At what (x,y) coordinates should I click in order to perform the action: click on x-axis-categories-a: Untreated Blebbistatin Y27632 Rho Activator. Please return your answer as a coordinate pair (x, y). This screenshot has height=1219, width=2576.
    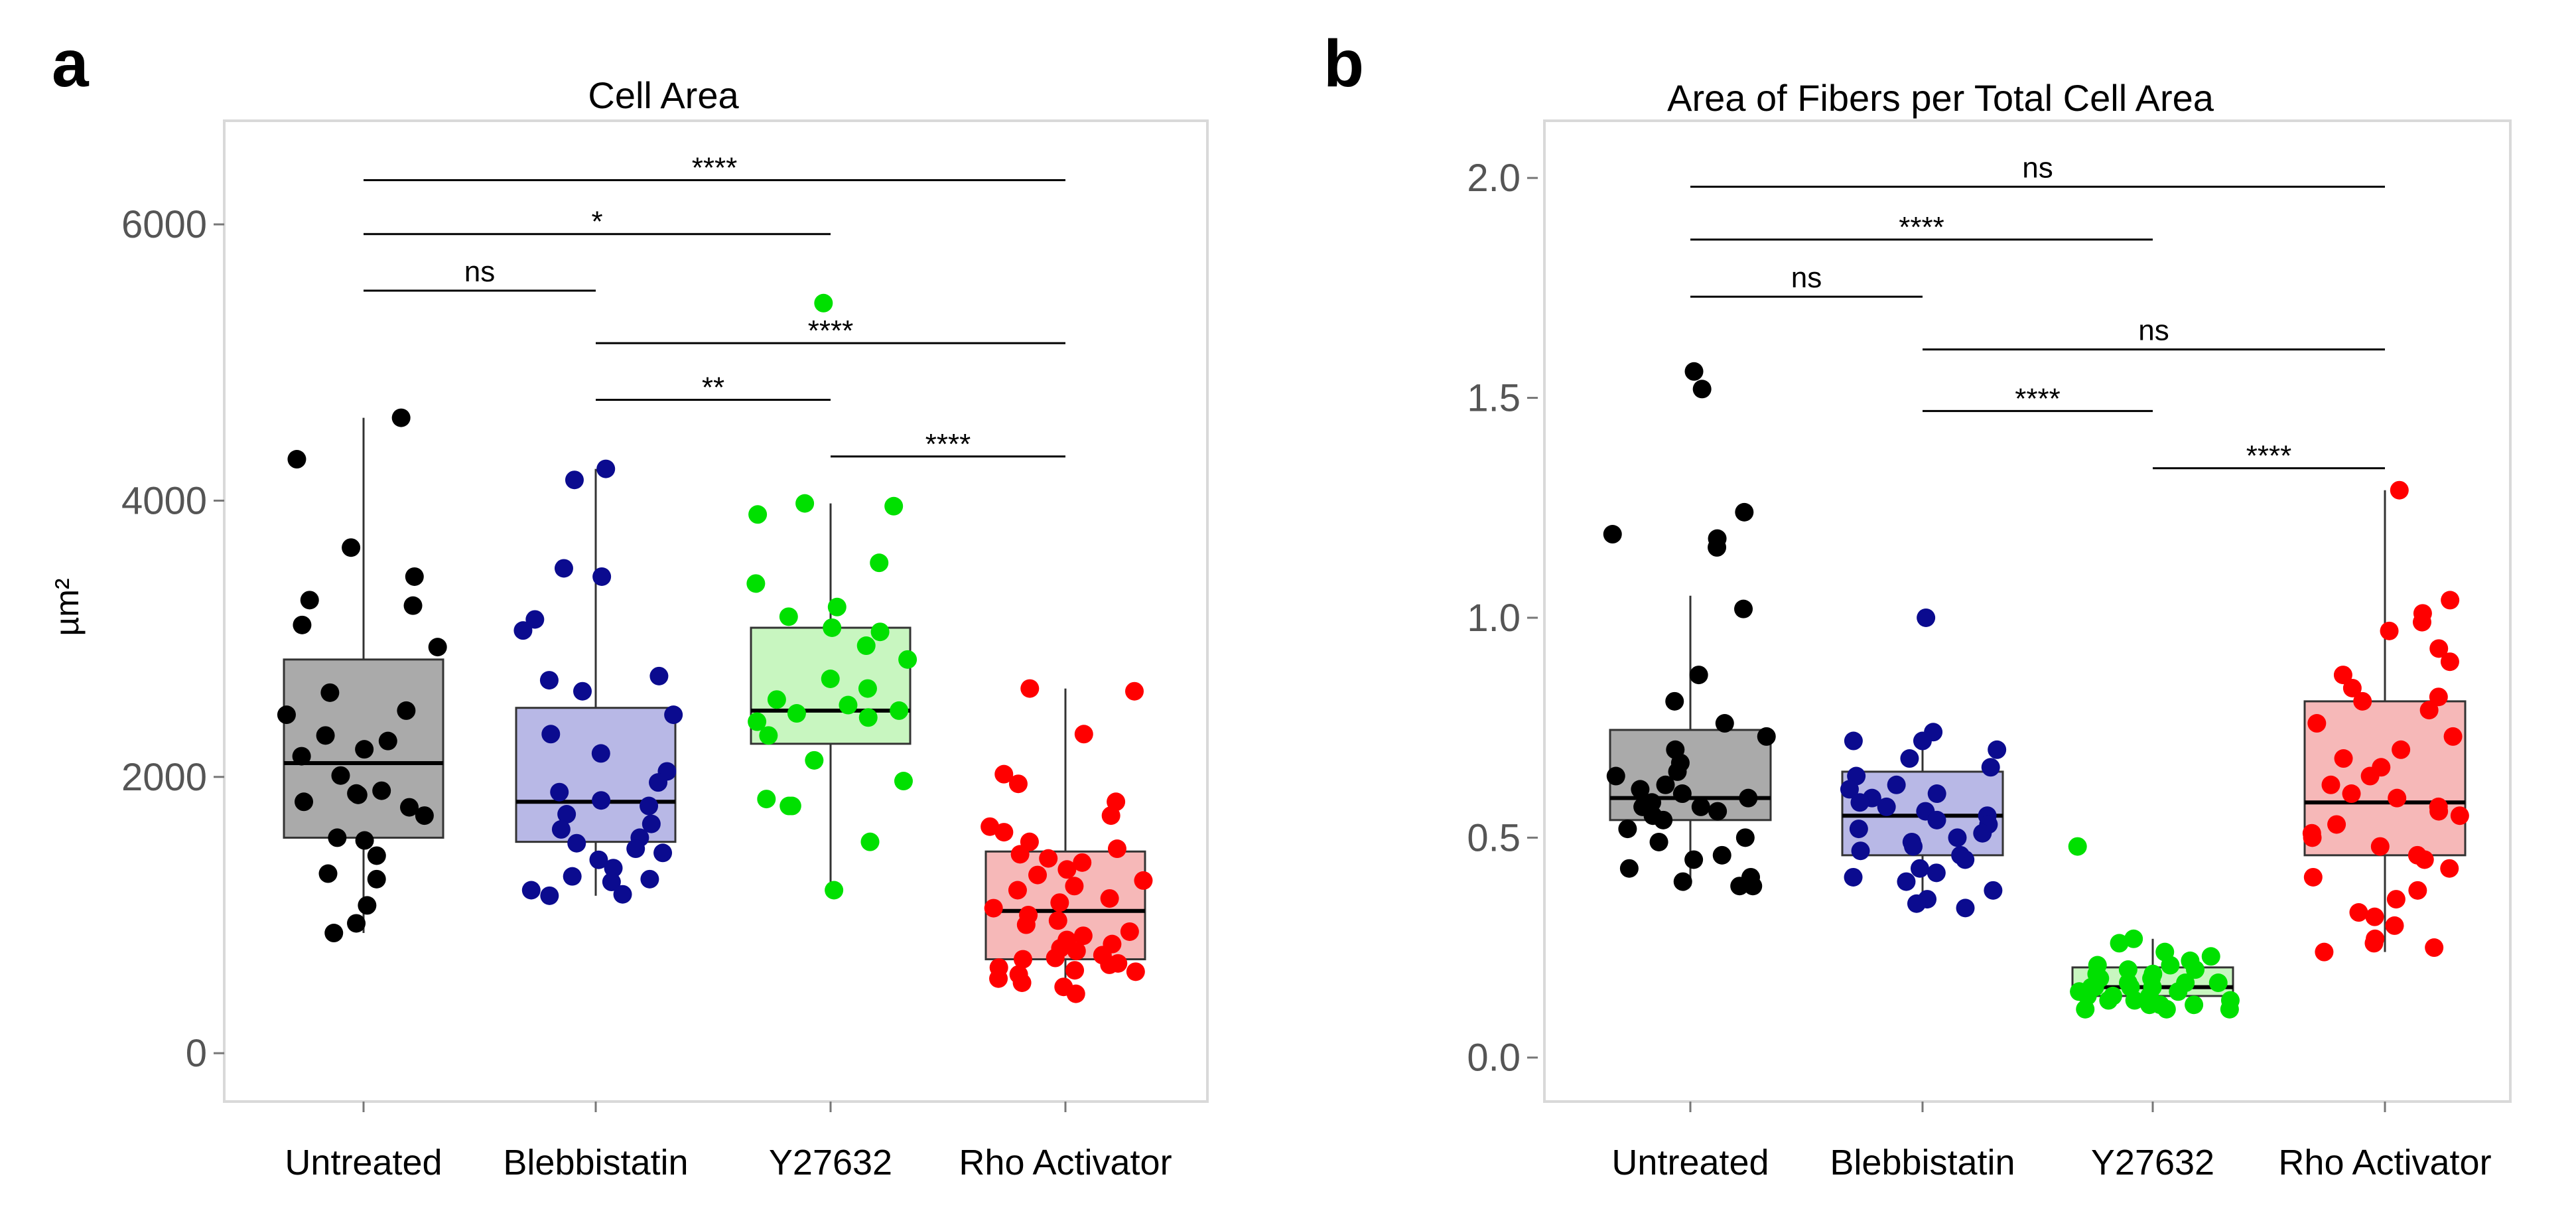
    Looking at the image, I should click on (728, 1143).